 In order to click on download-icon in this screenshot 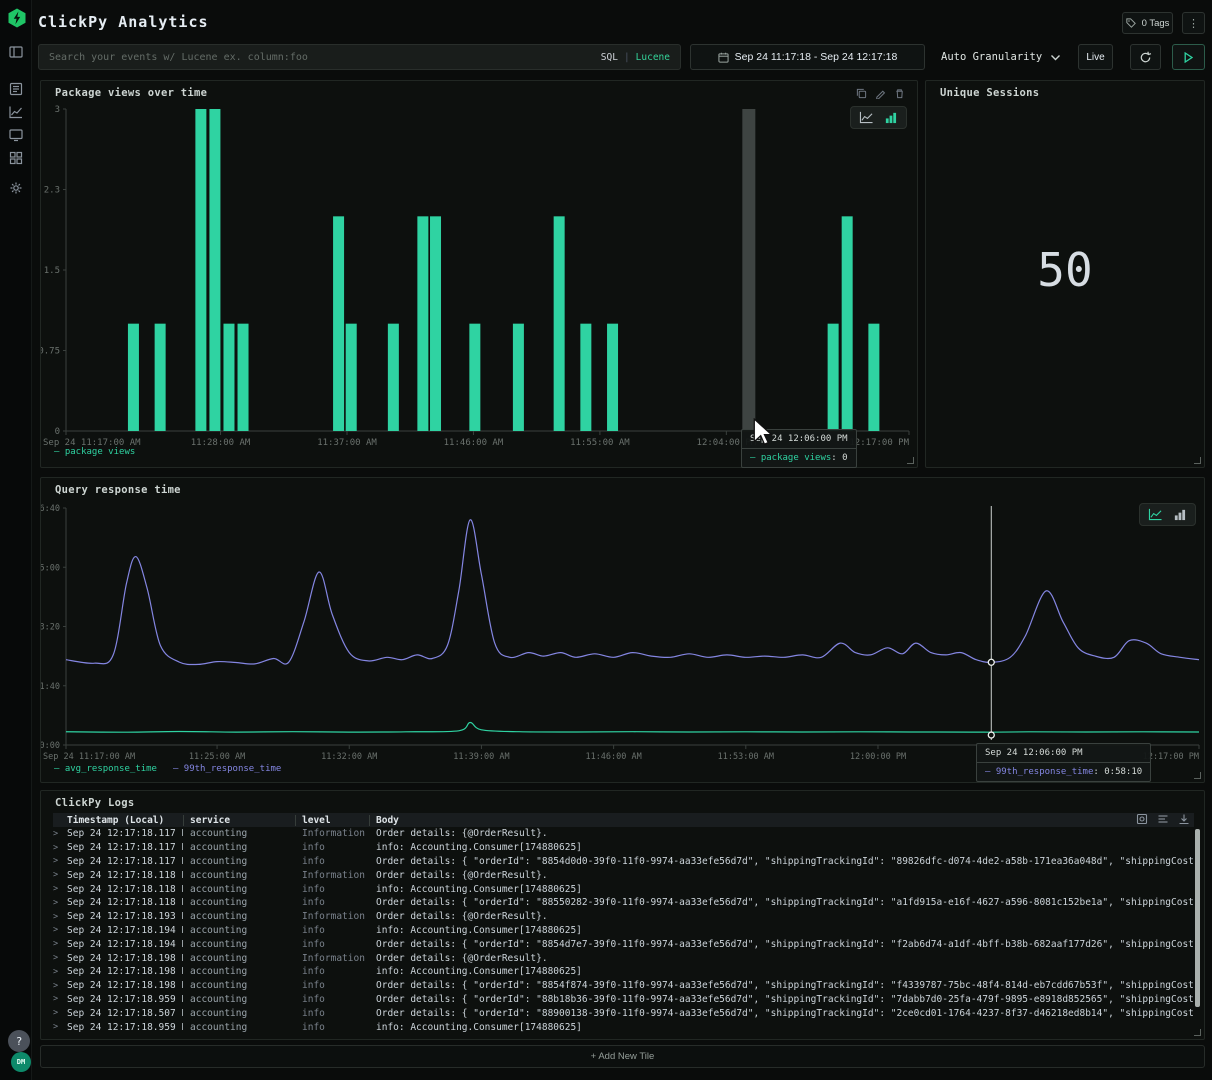, I will do `click(1184, 819)`.